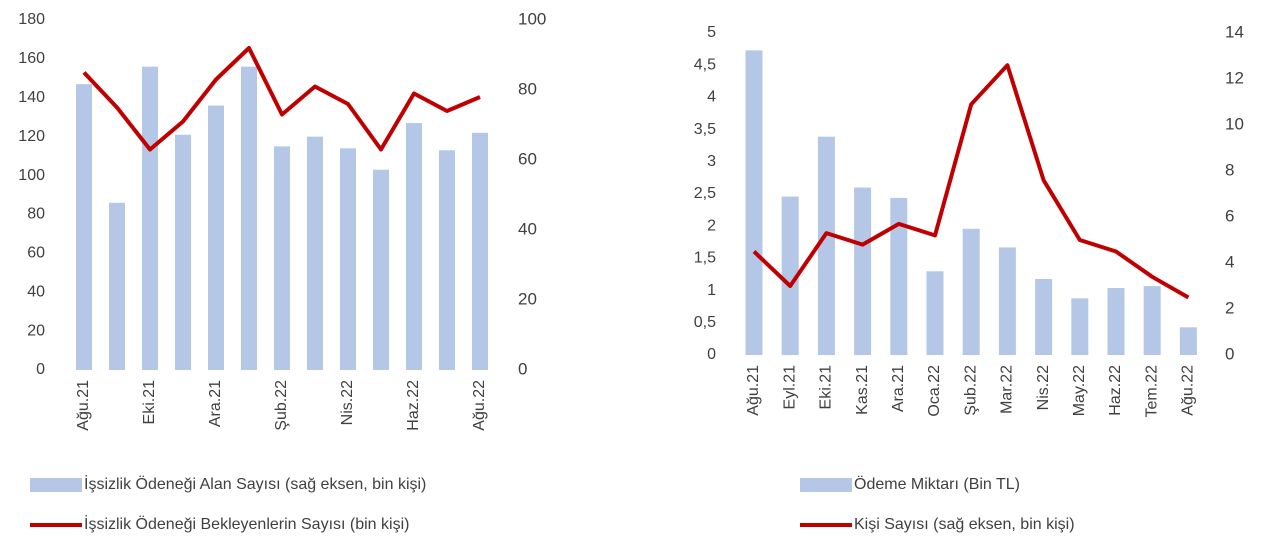  I want to click on y-tick-label: 0,5, so click(705, 322).